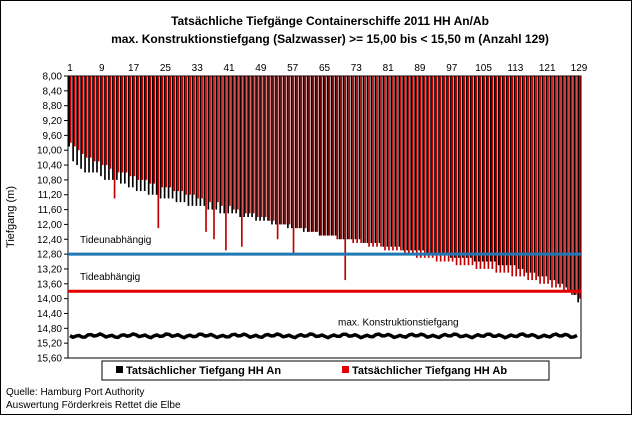  I want to click on y-tick-label: 13,60, so click(49, 284).